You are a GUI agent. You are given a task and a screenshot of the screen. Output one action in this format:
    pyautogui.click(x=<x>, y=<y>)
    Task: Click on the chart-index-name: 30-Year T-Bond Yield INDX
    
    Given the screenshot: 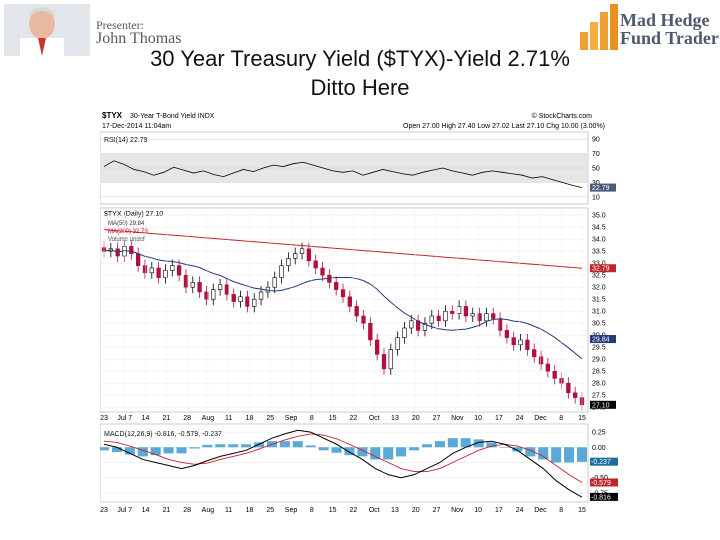 What is the action you would take?
    pyautogui.click(x=172, y=116)
    